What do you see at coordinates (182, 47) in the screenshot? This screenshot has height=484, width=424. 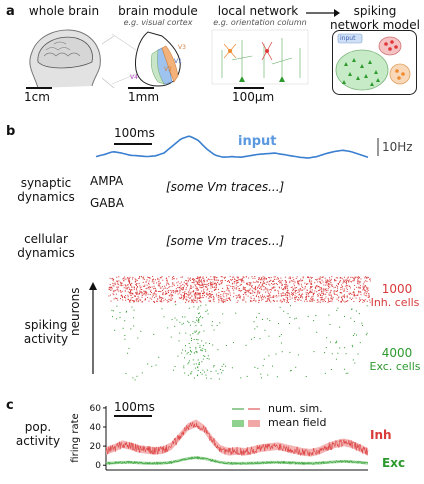 I see `cortex-label-v3: V3` at bounding box center [182, 47].